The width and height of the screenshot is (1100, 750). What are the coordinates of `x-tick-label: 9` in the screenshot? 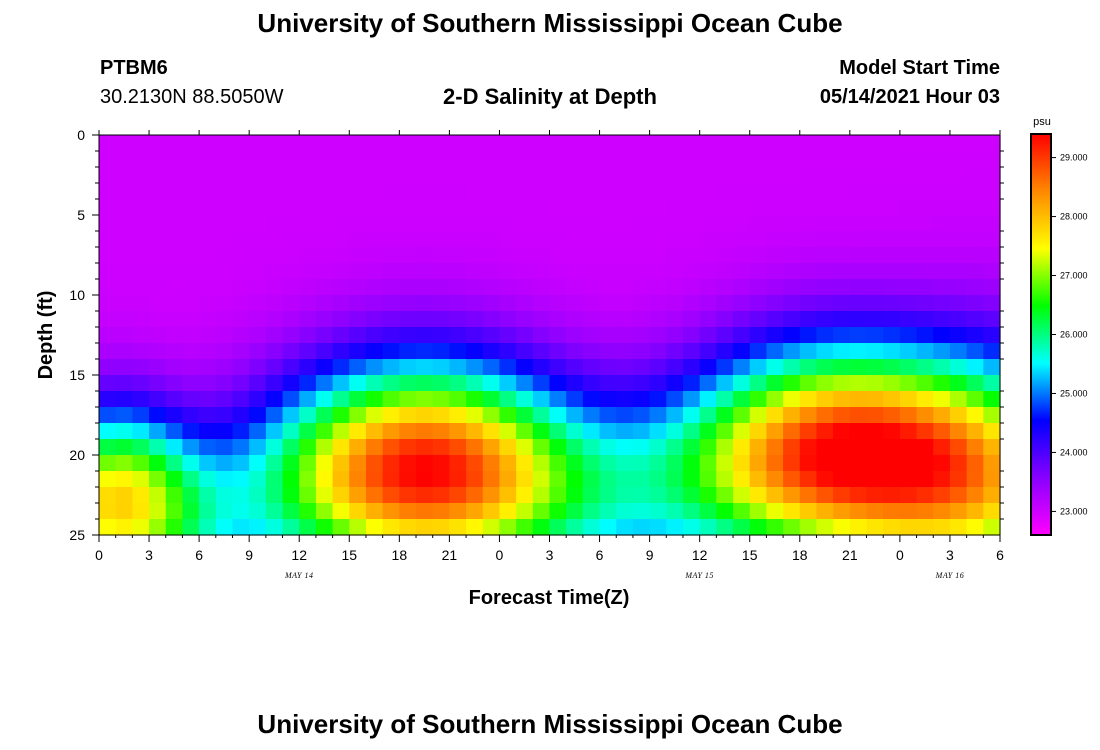 It's located at (650, 555).